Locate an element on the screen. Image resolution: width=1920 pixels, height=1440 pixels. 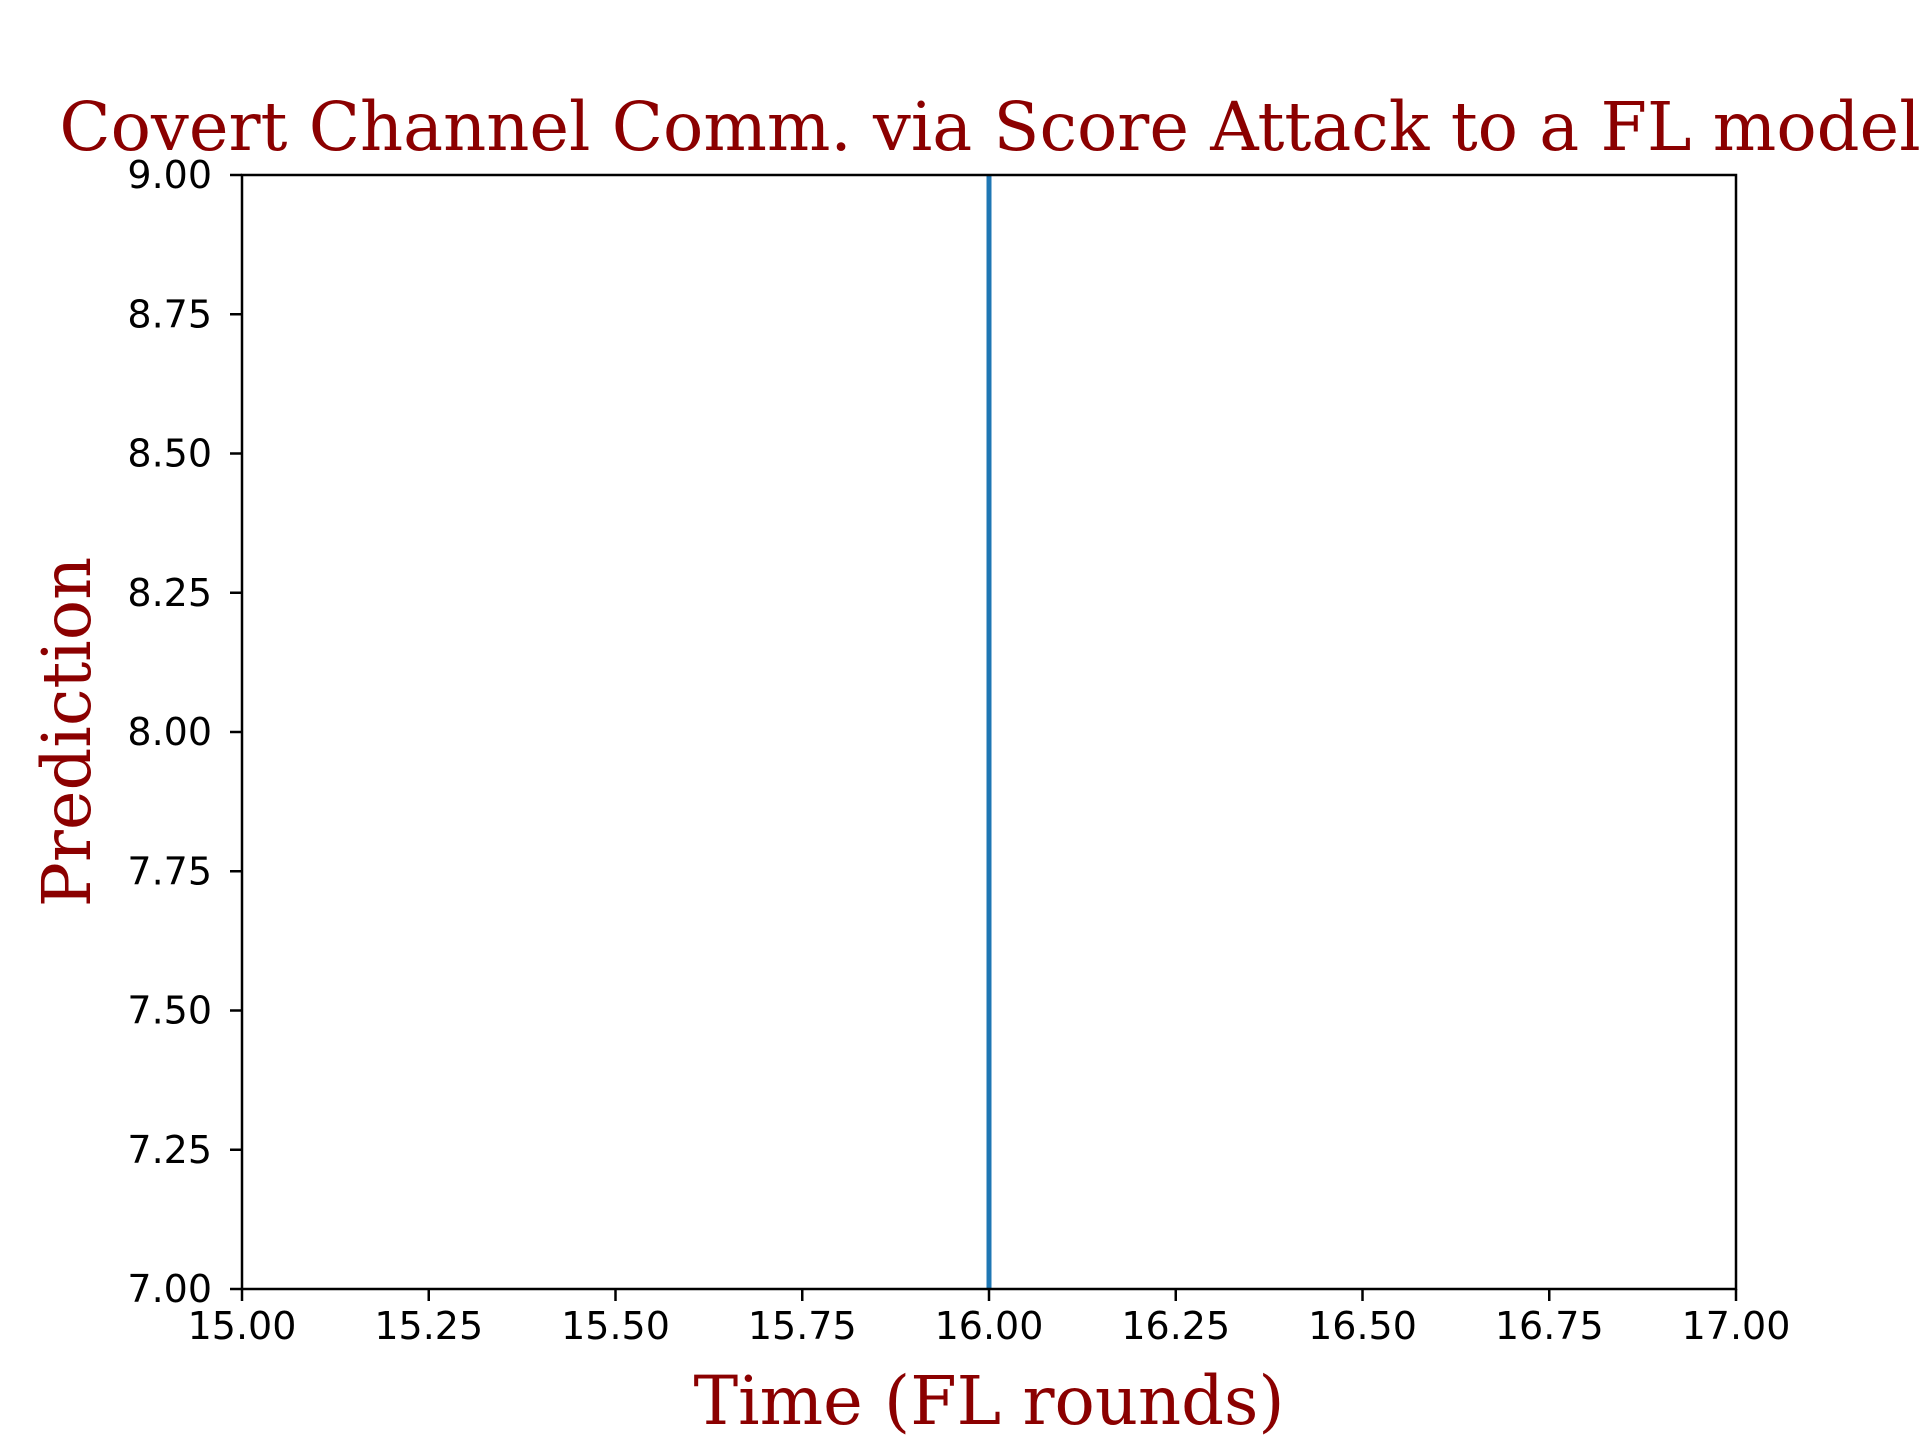
y-tick-label: 7.25 is located at coordinates (169, 1150).